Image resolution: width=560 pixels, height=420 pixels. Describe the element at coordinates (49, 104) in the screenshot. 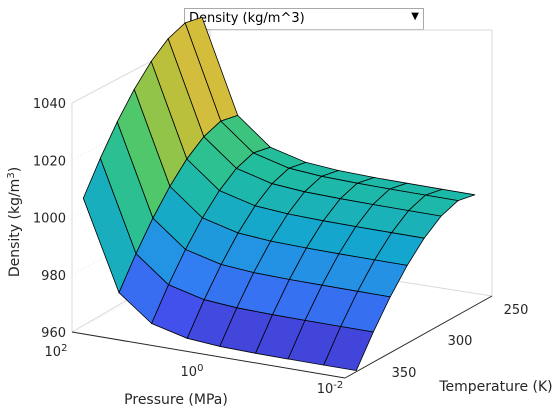

I see `z-tick-label: 1040` at that location.